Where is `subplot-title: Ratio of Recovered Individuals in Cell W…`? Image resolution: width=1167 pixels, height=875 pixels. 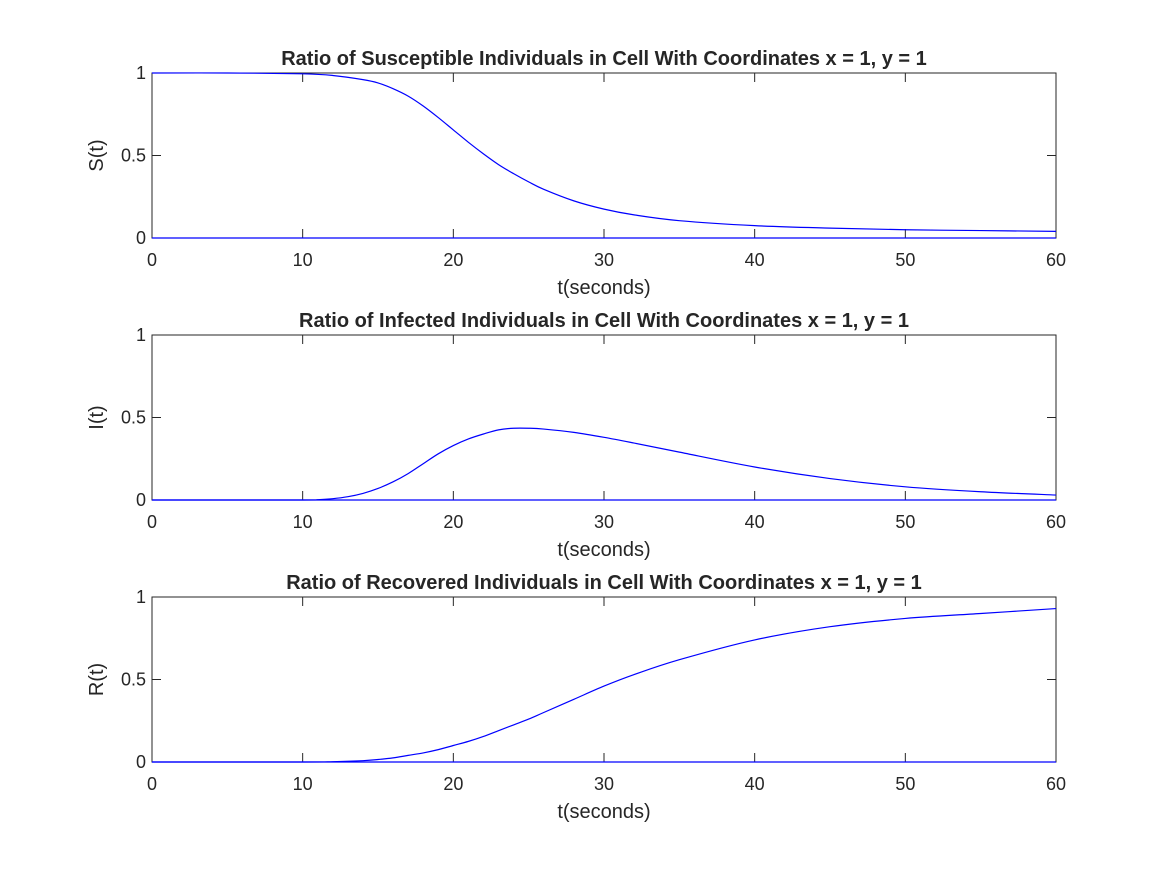 subplot-title: Ratio of Recovered Individuals in Cell W… is located at coordinates (604, 583).